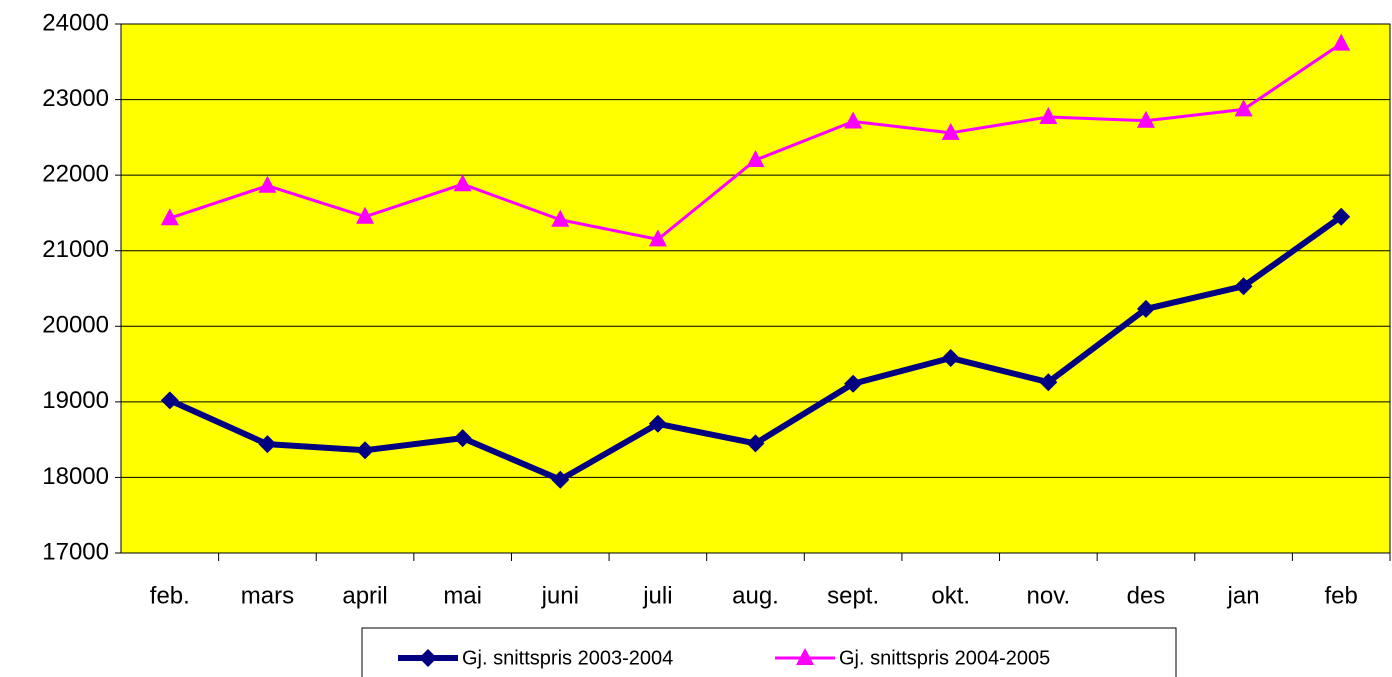 This screenshot has height=677, width=1392. I want to click on x-tick-label: jan, so click(1243, 595).